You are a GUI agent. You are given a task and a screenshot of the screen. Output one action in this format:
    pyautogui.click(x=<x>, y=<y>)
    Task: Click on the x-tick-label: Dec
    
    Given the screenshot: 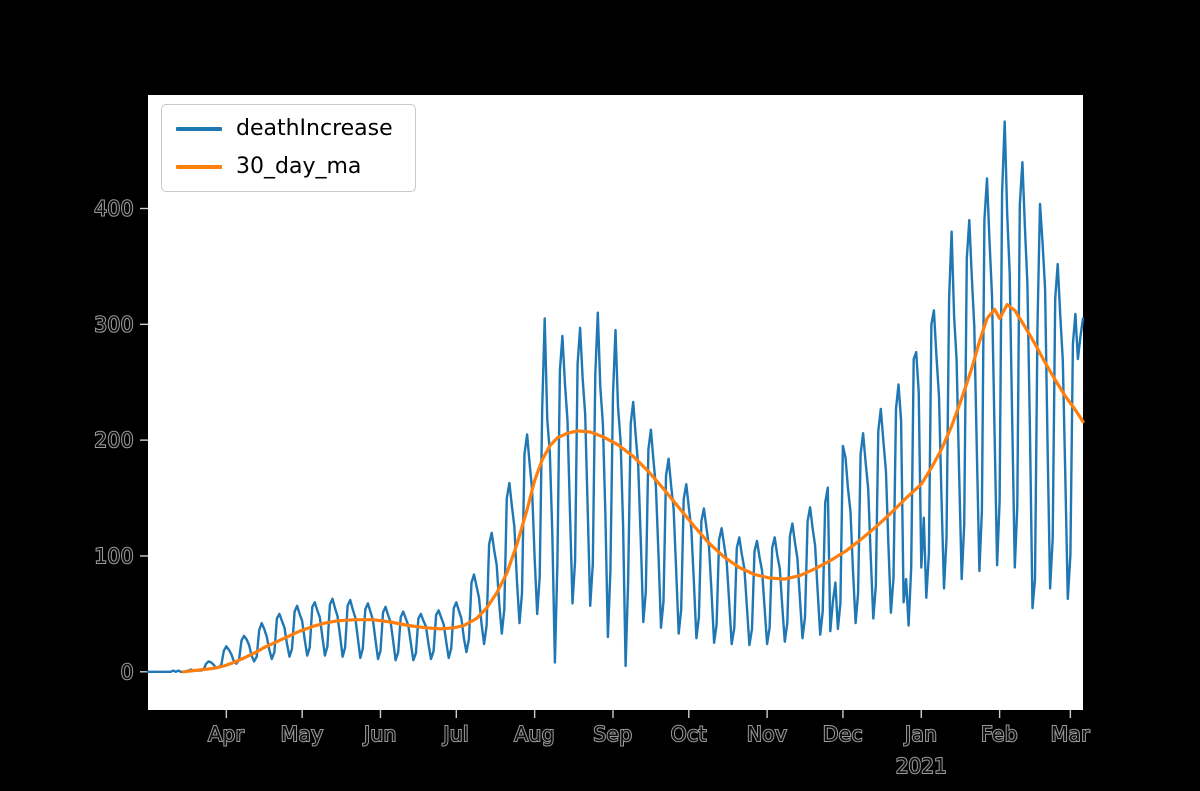 What is the action you would take?
    pyautogui.click(x=843, y=734)
    